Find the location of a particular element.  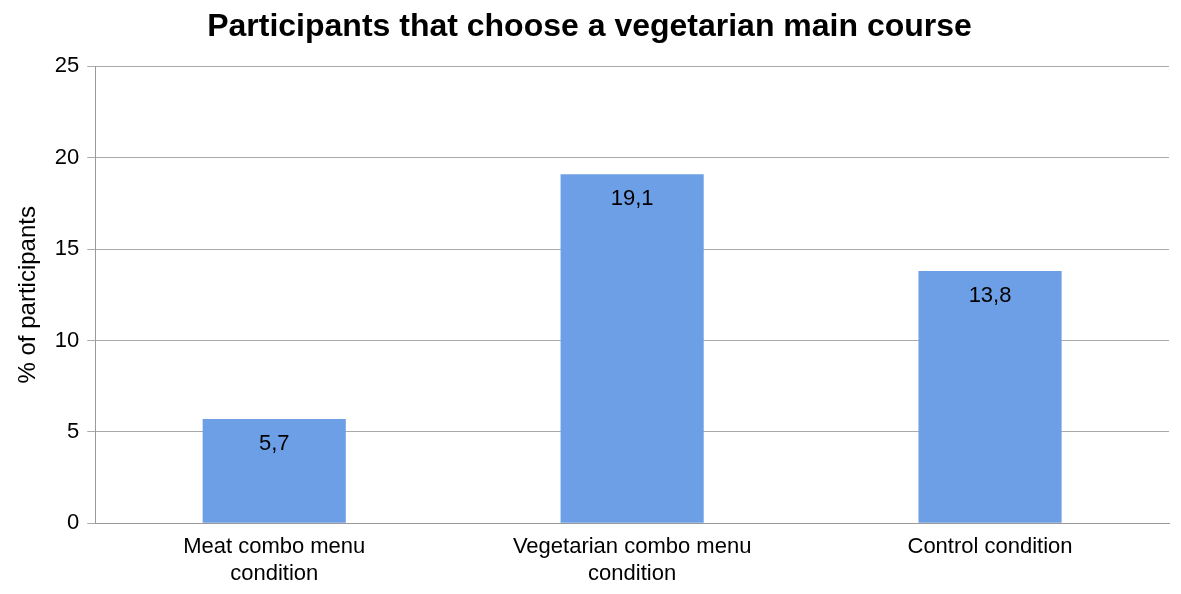

data-label: 19,1 is located at coordinates (632, 198).